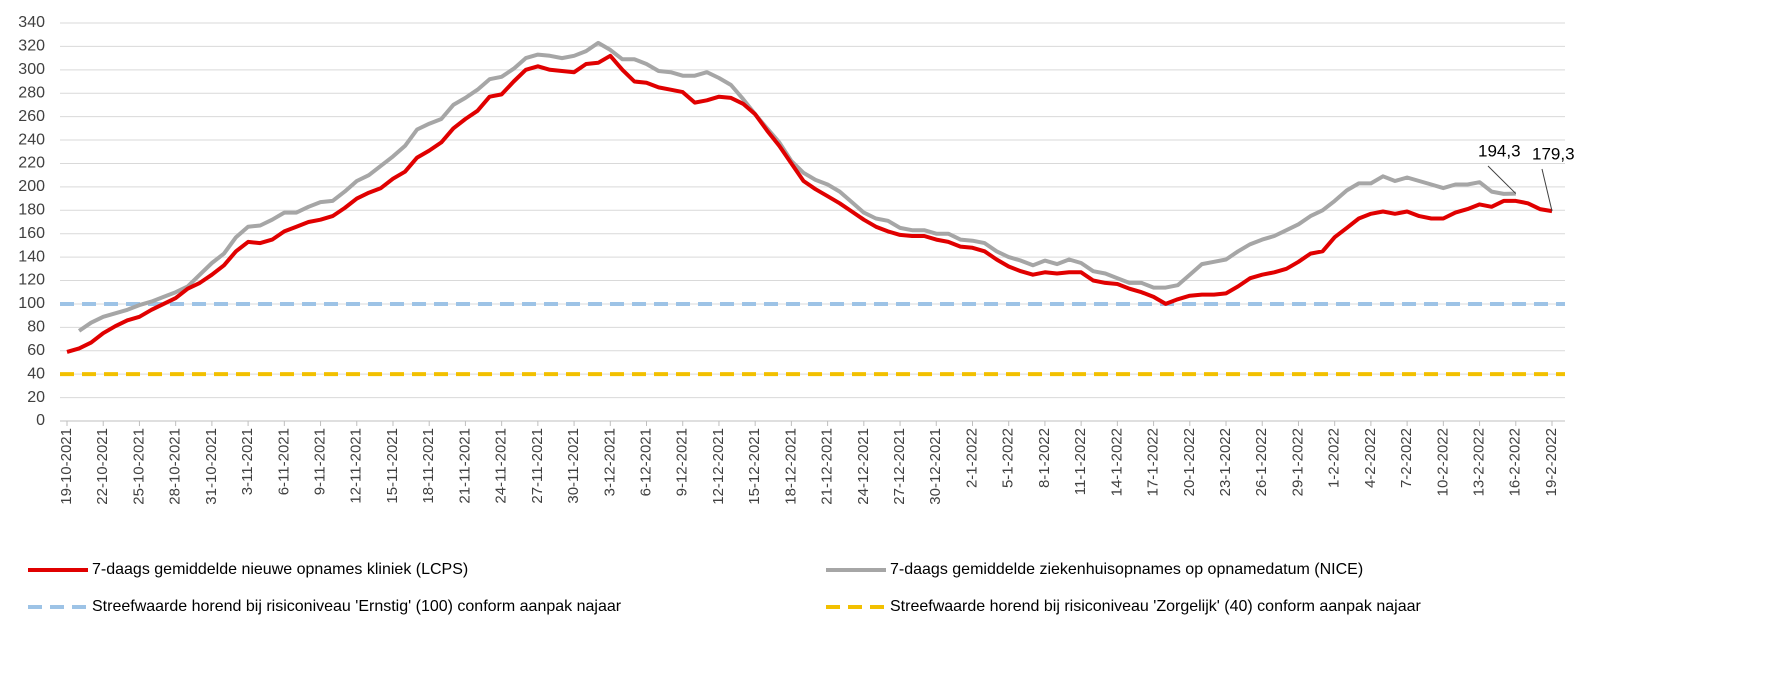 The width and height of the screenshot is (1772, 699). I want to click on x-tick-label: 30-12-2021, so click(935, 466).